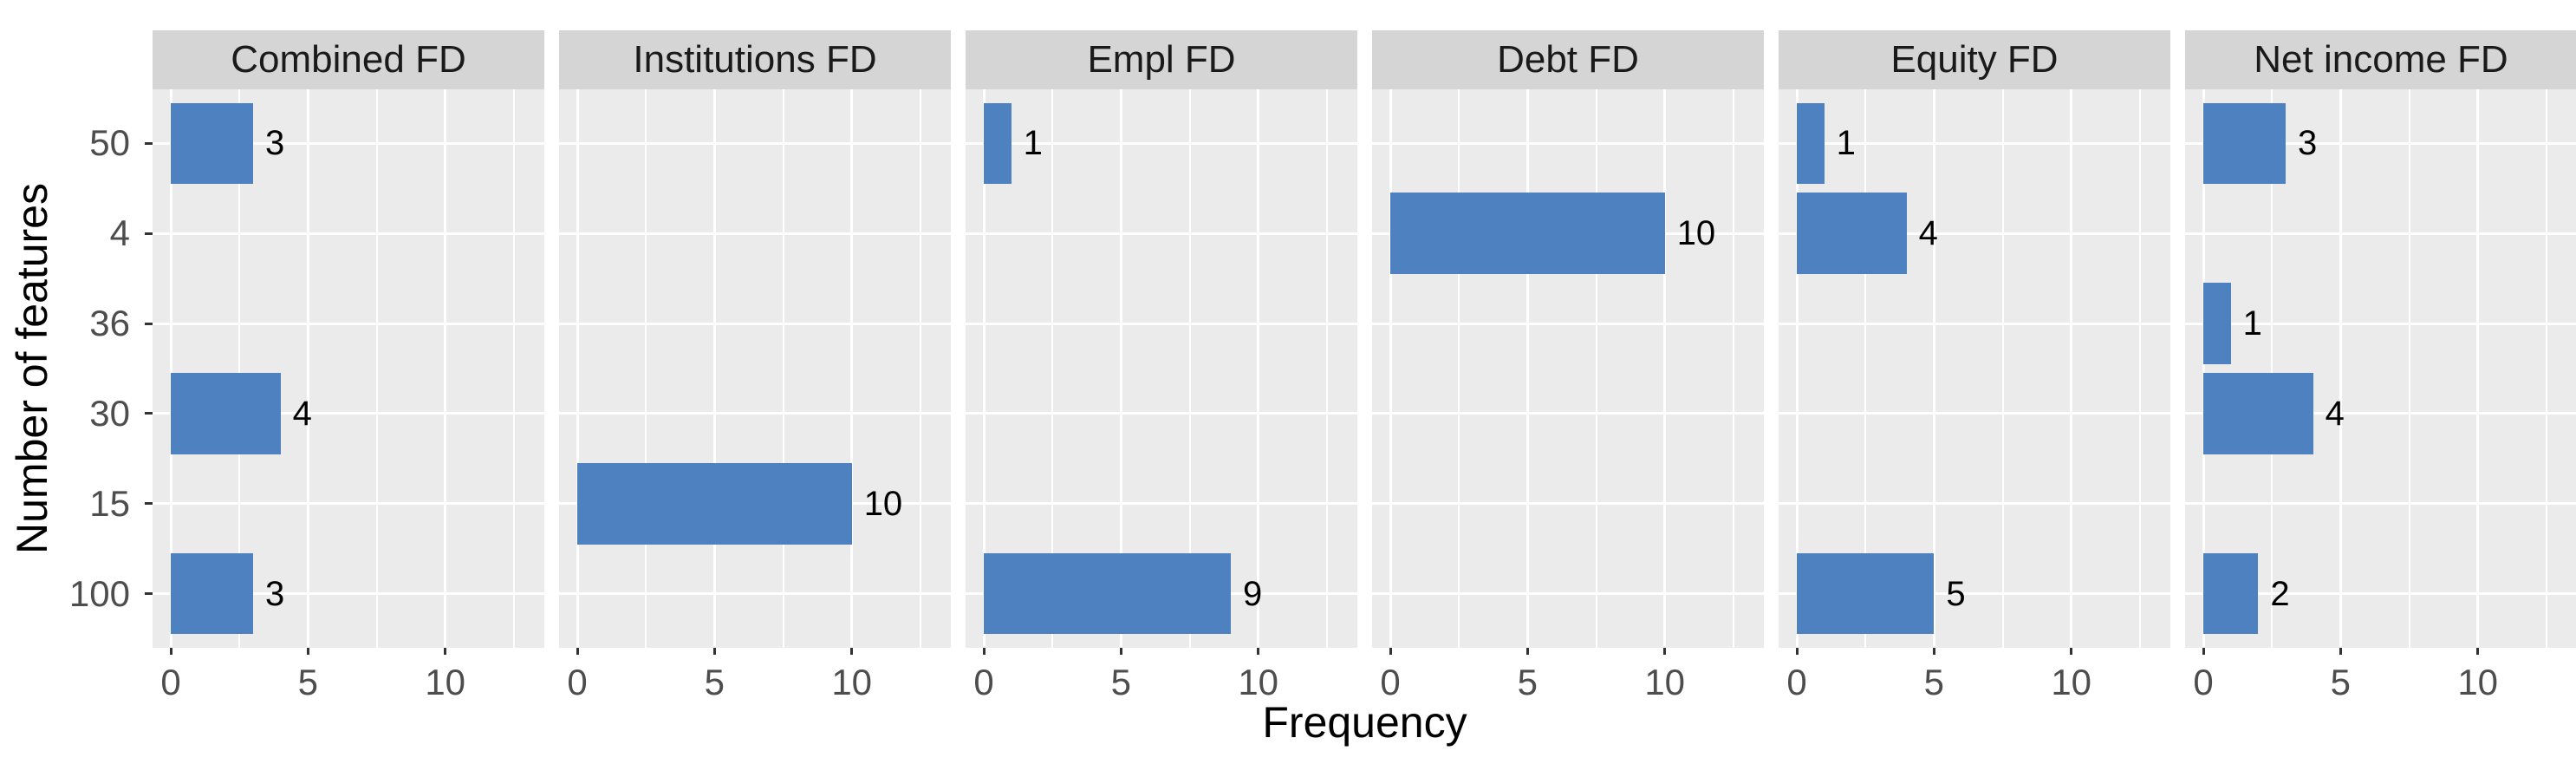 This screenshot has width=2576, height=764. I want to click on facet-panel-combined-fd: Combined FD 3 4 3 0 5 10, so click(348, 369).